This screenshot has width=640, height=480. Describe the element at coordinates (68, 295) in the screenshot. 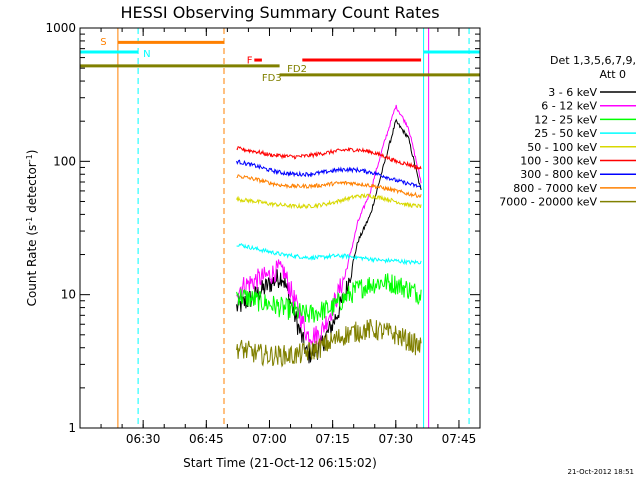

I see `y-tick-label-1: 10` at that location.